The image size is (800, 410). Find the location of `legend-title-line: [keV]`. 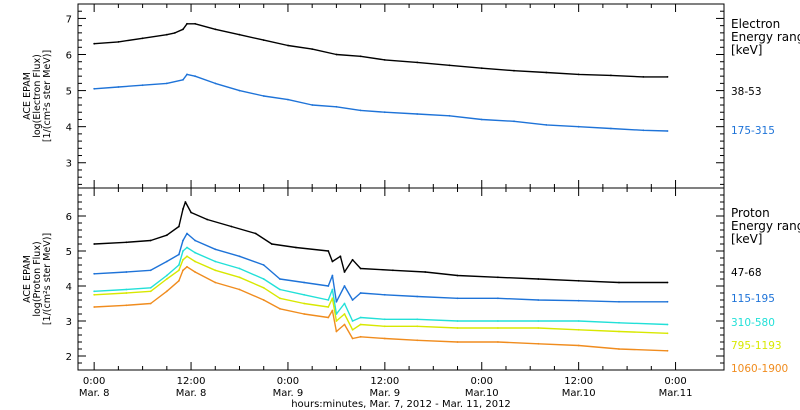

legend-title-line: [keV] is located at coordinates (746, 50).